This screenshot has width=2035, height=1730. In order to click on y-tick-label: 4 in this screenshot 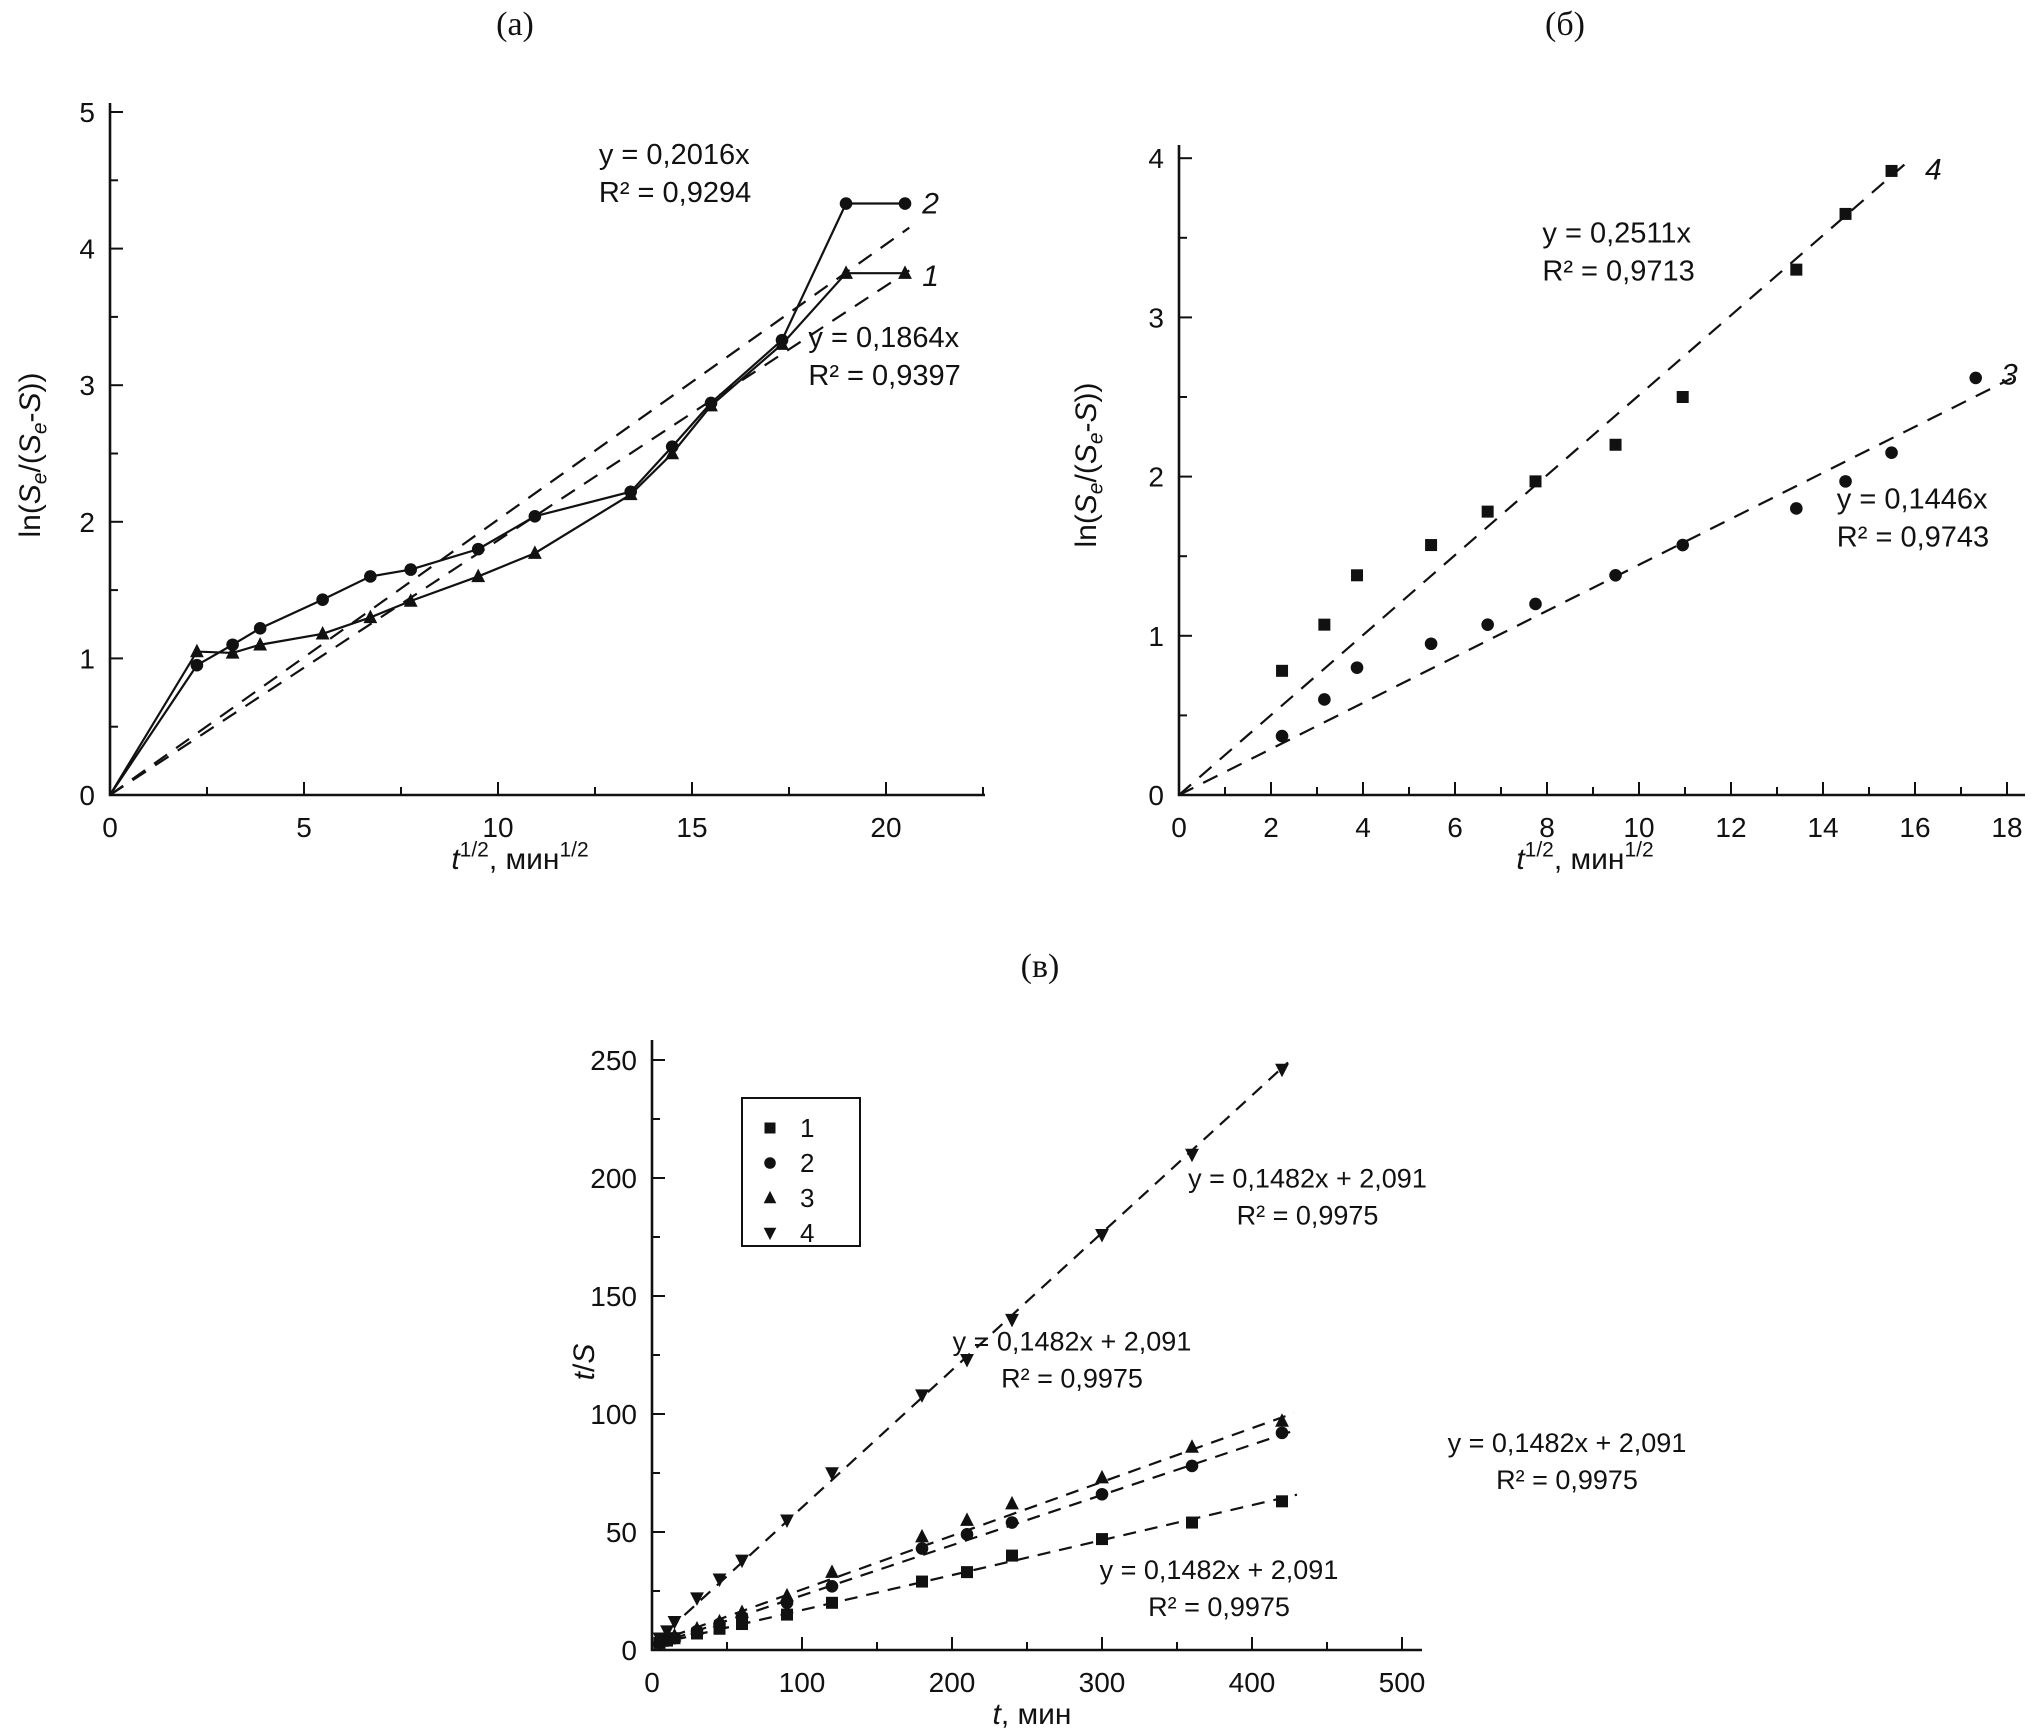, I will do `click(87, 249)`.